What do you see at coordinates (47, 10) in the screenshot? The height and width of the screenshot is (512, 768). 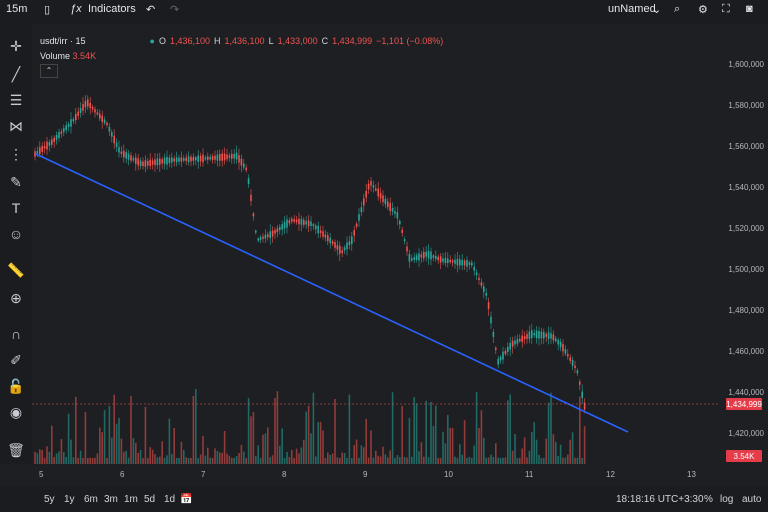 I see `candle-type-icon: ▯` at bounding box center [47, 10].